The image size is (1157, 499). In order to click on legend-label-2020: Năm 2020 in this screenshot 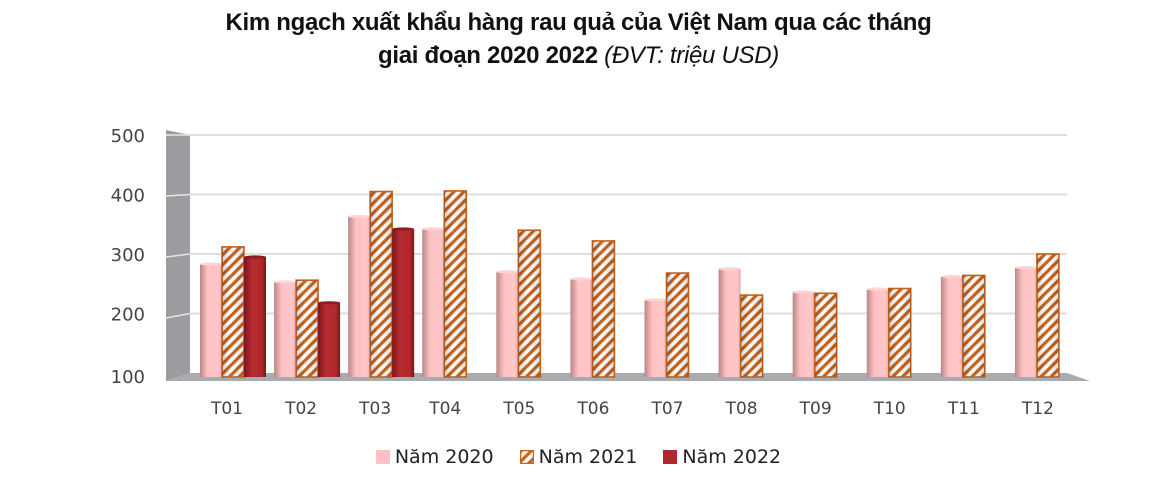, I will do `click(444, 457)`.